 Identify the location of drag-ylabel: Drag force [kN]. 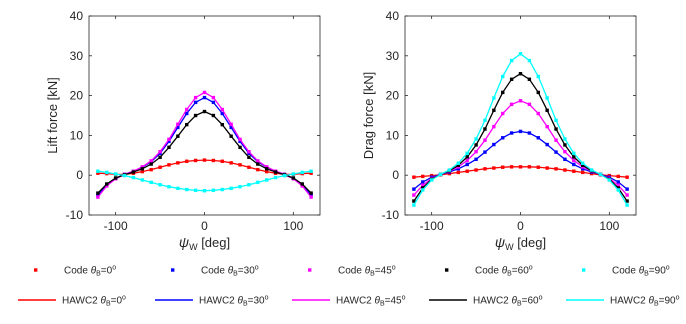
(368, 115).